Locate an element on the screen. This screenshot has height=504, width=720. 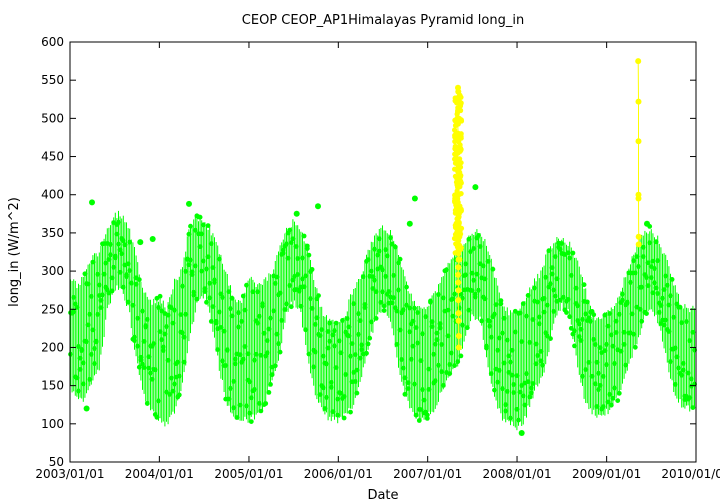
x-tick-label: 2005/01/01 is located at coordinates (248, 474).